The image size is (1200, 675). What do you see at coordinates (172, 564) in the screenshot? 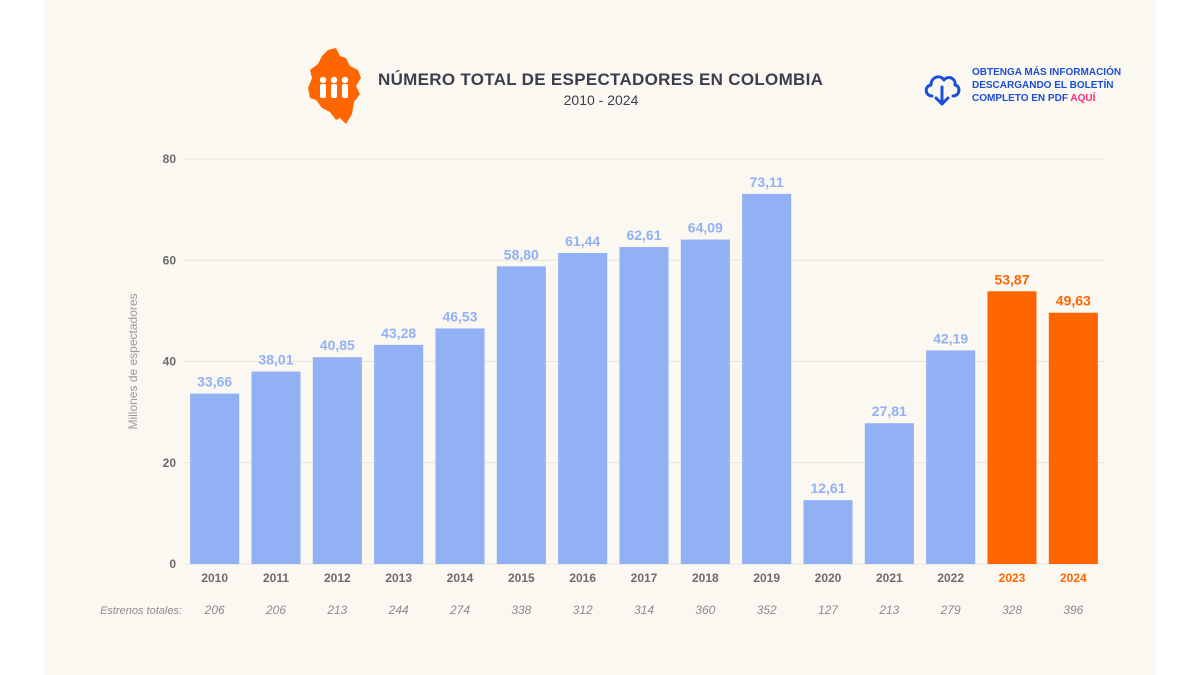
I see `y-tick-label: 0` at bounding box center [172, 564].